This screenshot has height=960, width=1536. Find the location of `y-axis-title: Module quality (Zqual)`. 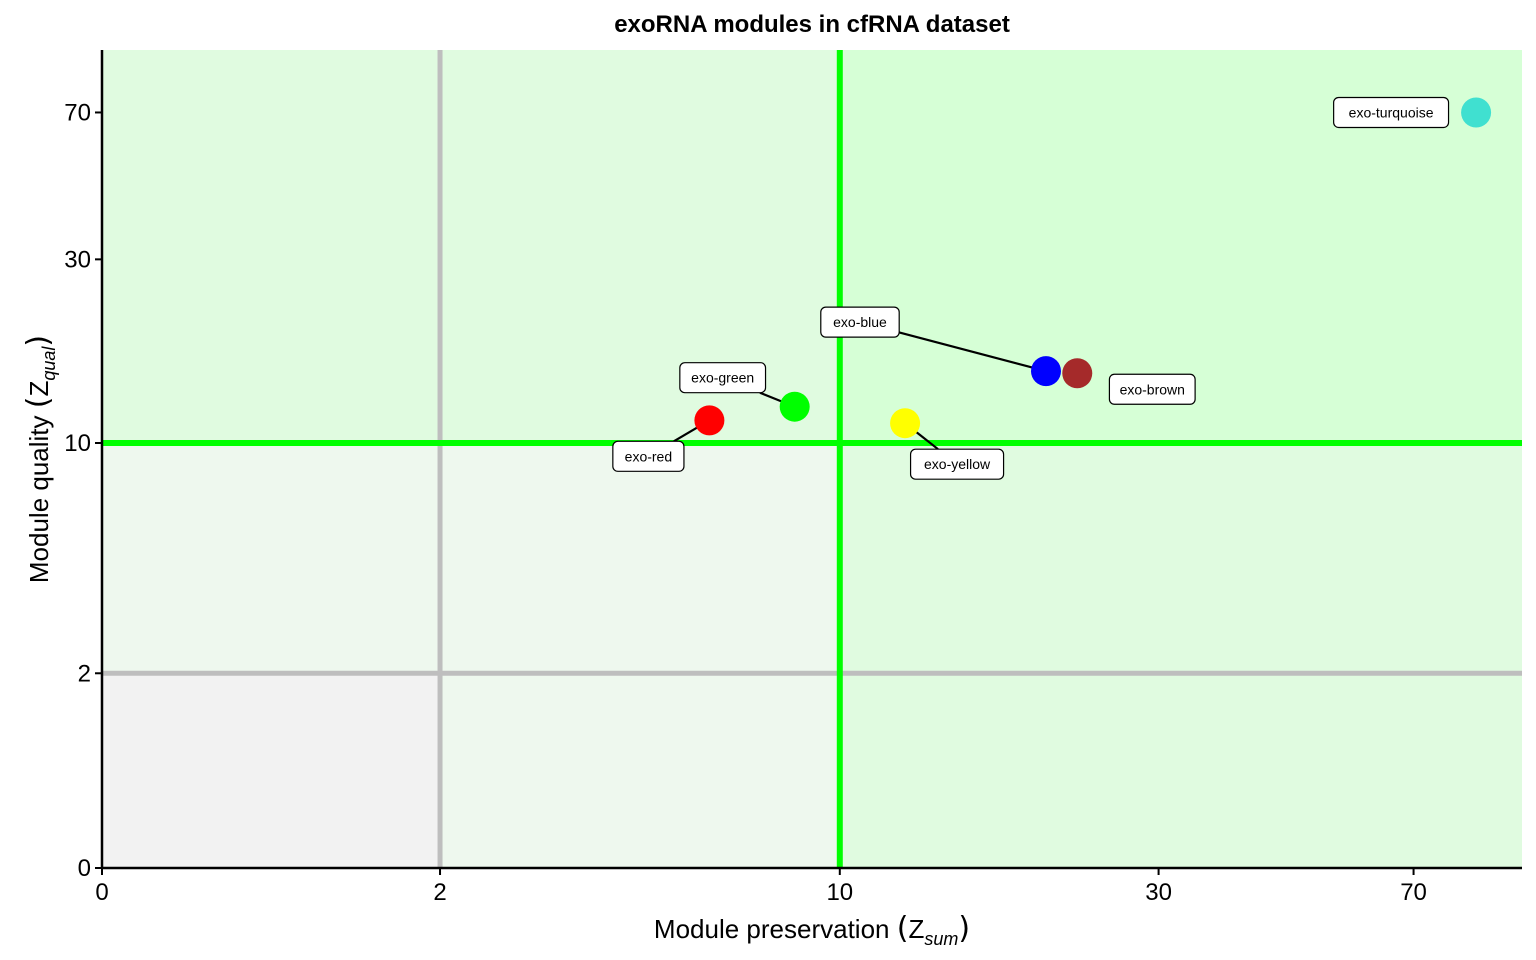

y-axis-title: Module quality (Zqual) is located at coordinates (40, 459).